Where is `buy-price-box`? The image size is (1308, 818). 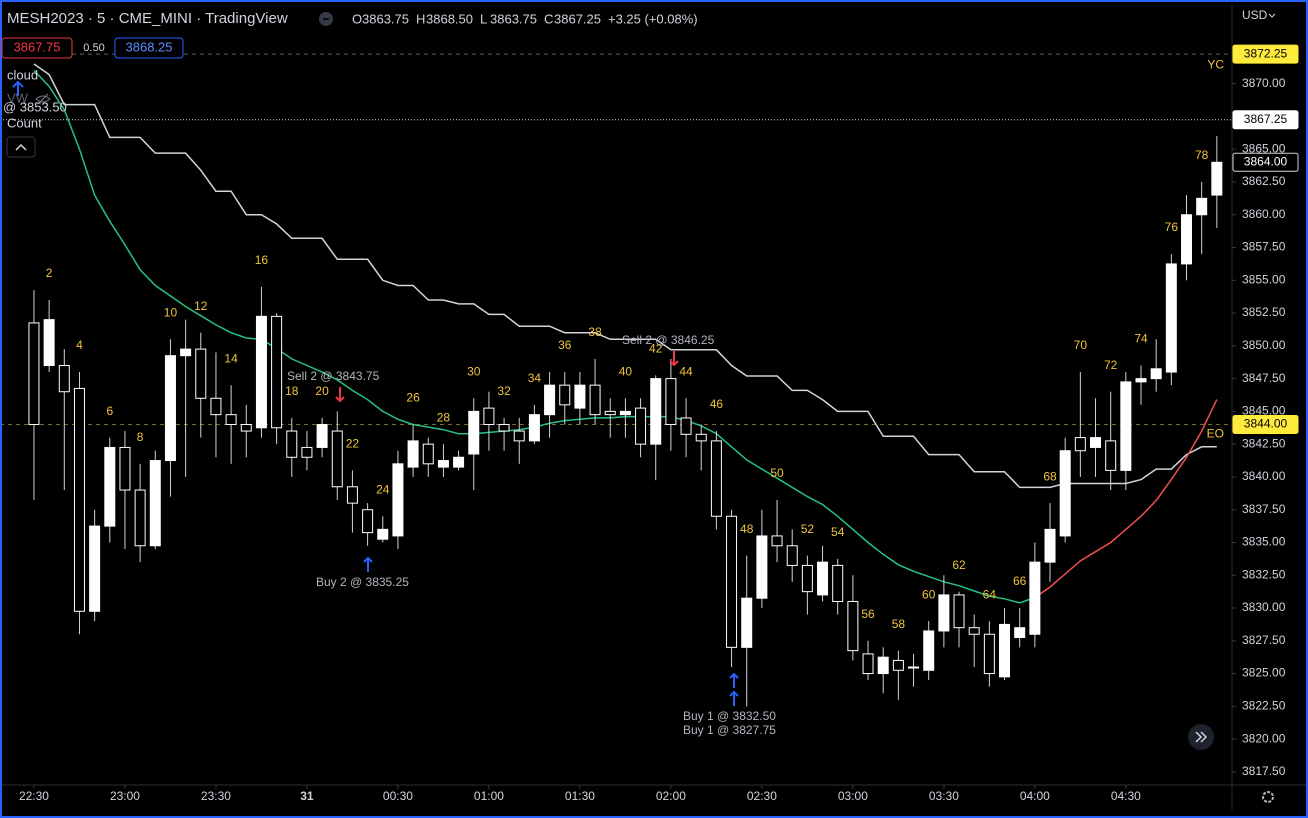
buy-price-box is located at coordinates (149, 48).